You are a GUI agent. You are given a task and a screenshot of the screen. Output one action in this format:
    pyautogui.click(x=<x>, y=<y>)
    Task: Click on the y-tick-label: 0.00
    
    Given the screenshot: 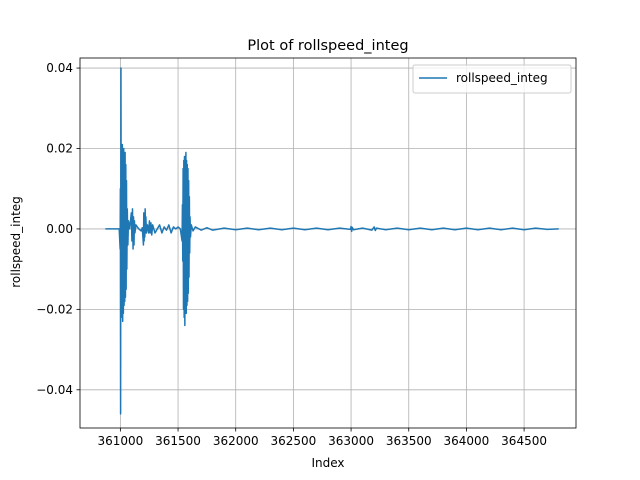 What is the action you would take?
    pyautogui.click(x=59, y=229)
    